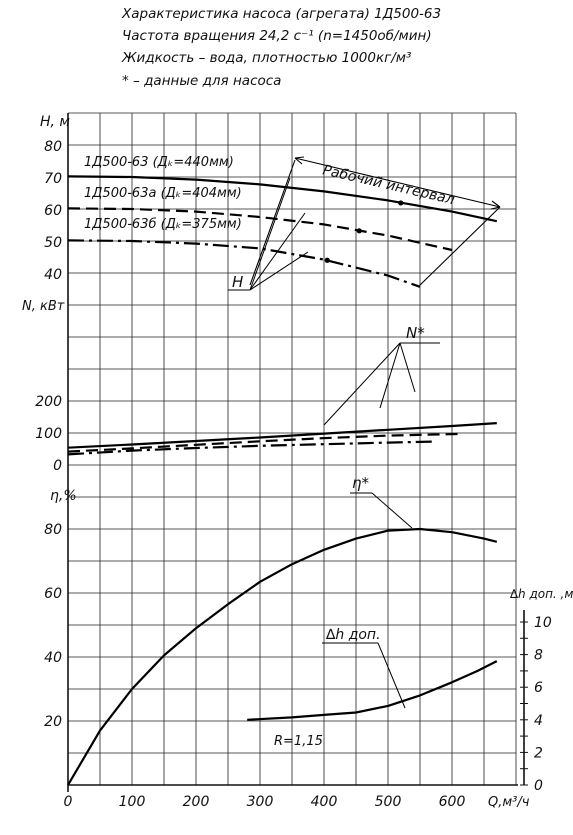 The image size is (573, 835). Describe the element at coordinates (538, 786) in the screenshot. I see `npsh-tick-label: 0` at that location.